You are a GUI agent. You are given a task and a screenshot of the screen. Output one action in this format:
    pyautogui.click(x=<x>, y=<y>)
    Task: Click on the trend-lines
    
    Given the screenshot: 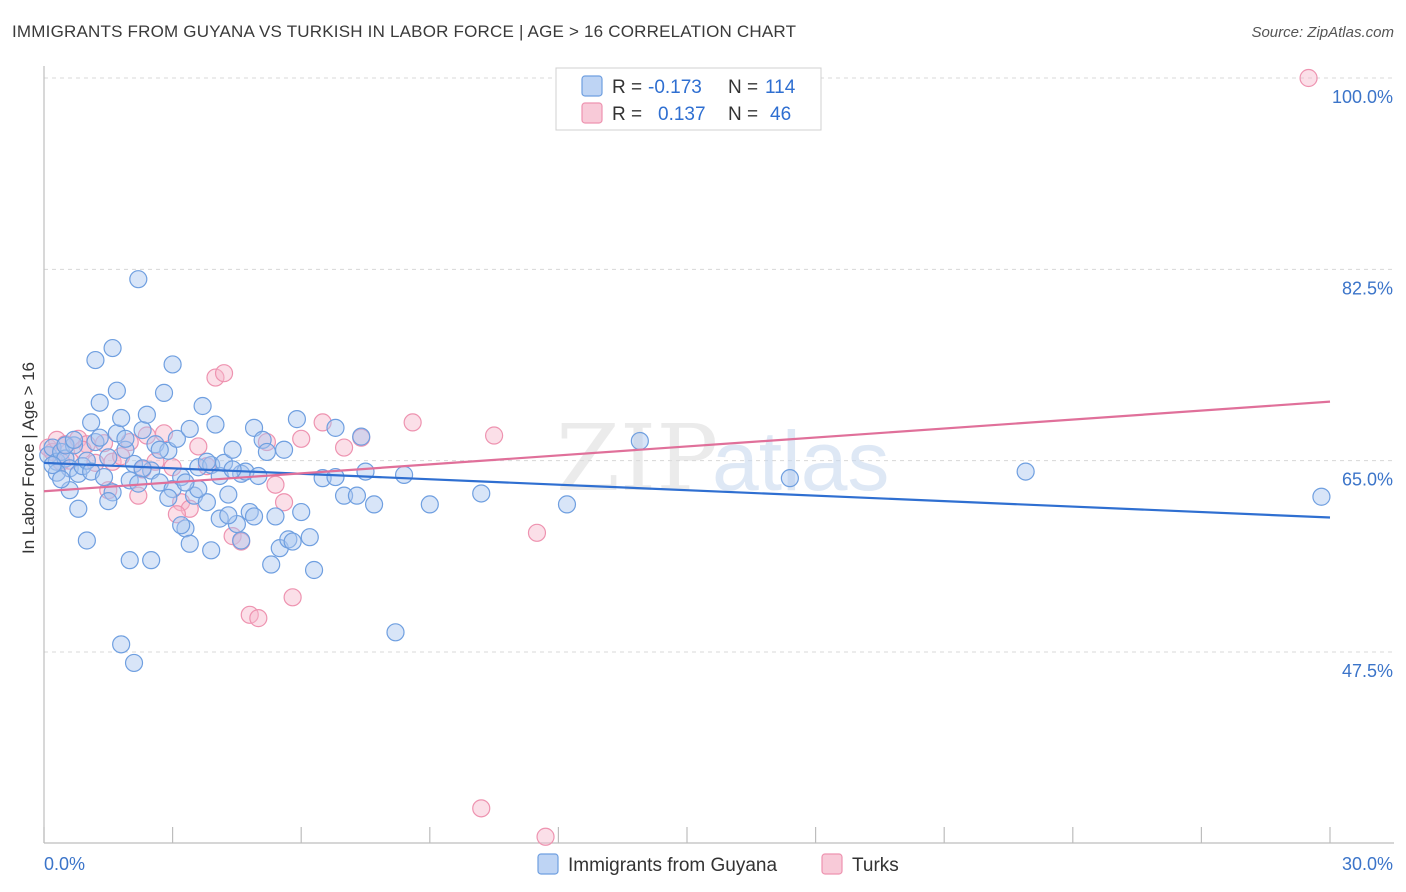 What is the action you would take?
    pyautogui.click(x=687, y=459)
    